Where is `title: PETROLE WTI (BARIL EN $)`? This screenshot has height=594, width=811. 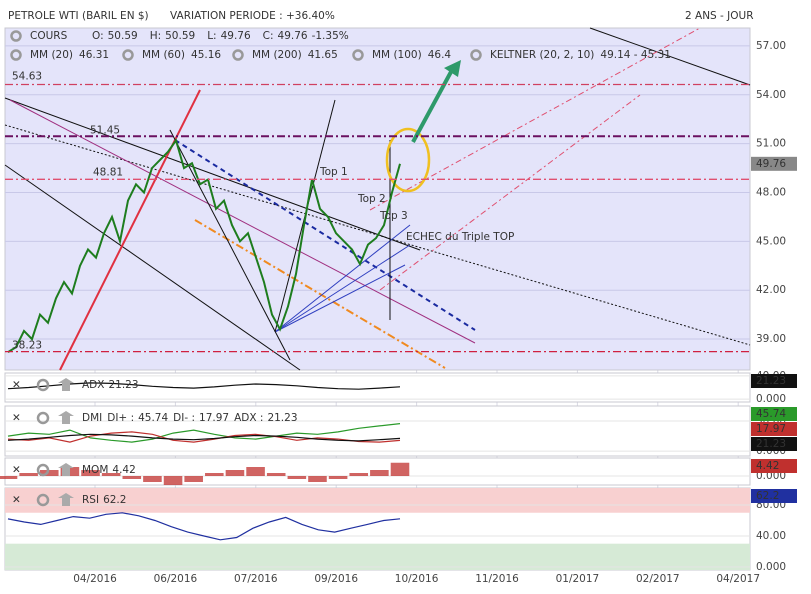
title: PETROLE WTI (BARIL EN $) is located at coordinates (78, 16).